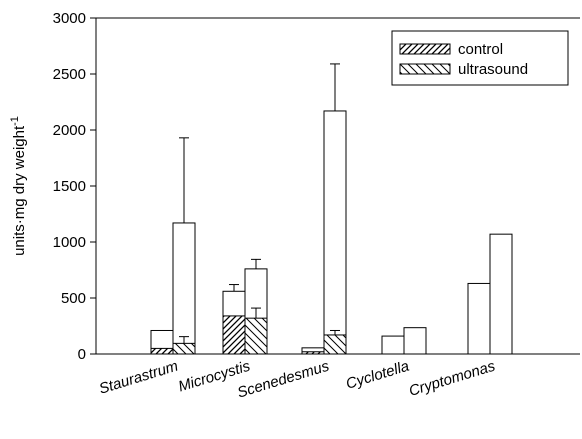 The height and width of the screenshot is (439, 582). I want to click on y-tick-label-2000: 2000, so click(69, 130).